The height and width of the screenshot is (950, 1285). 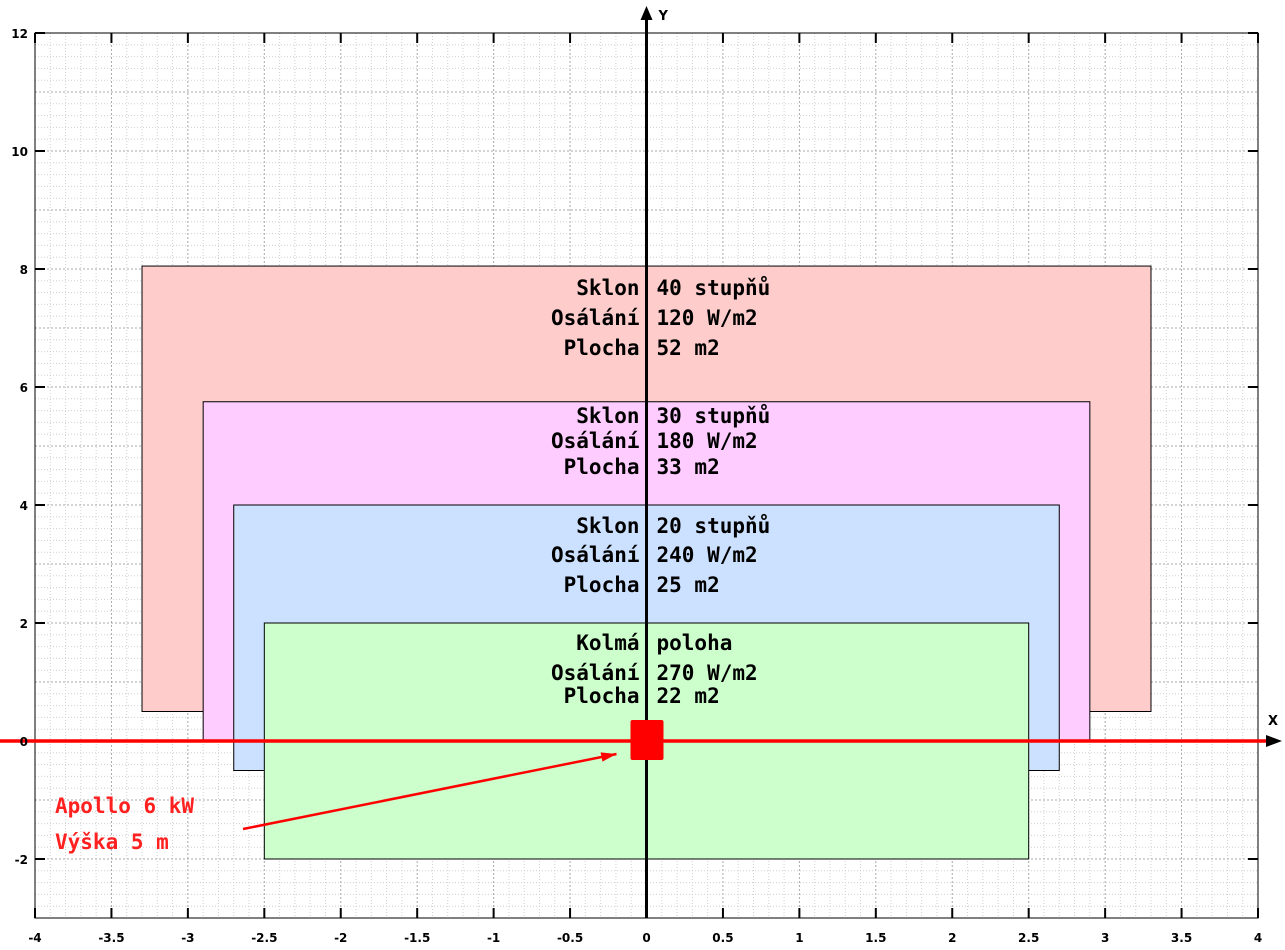 What do you see at coordinates (608, 757) in the screenshot?
I see `heater-pointer-arrowhead` at bounding box center [608, 757].